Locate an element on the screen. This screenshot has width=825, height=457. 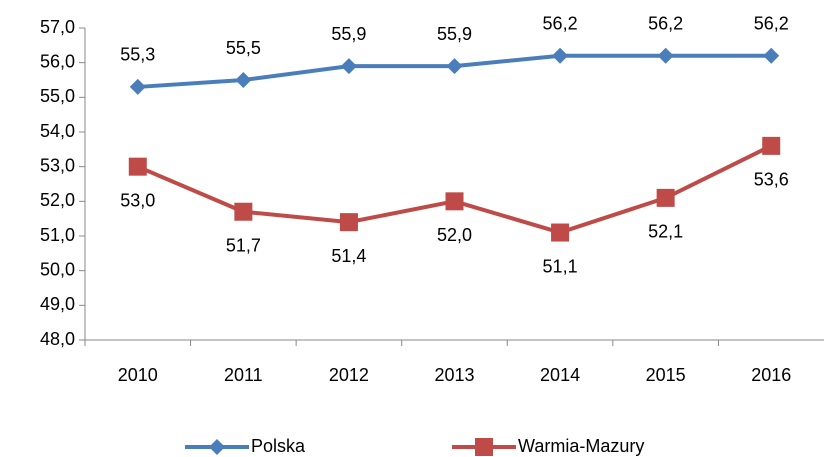
x-tick-label: 2012 is located at coordinates (349, 375).